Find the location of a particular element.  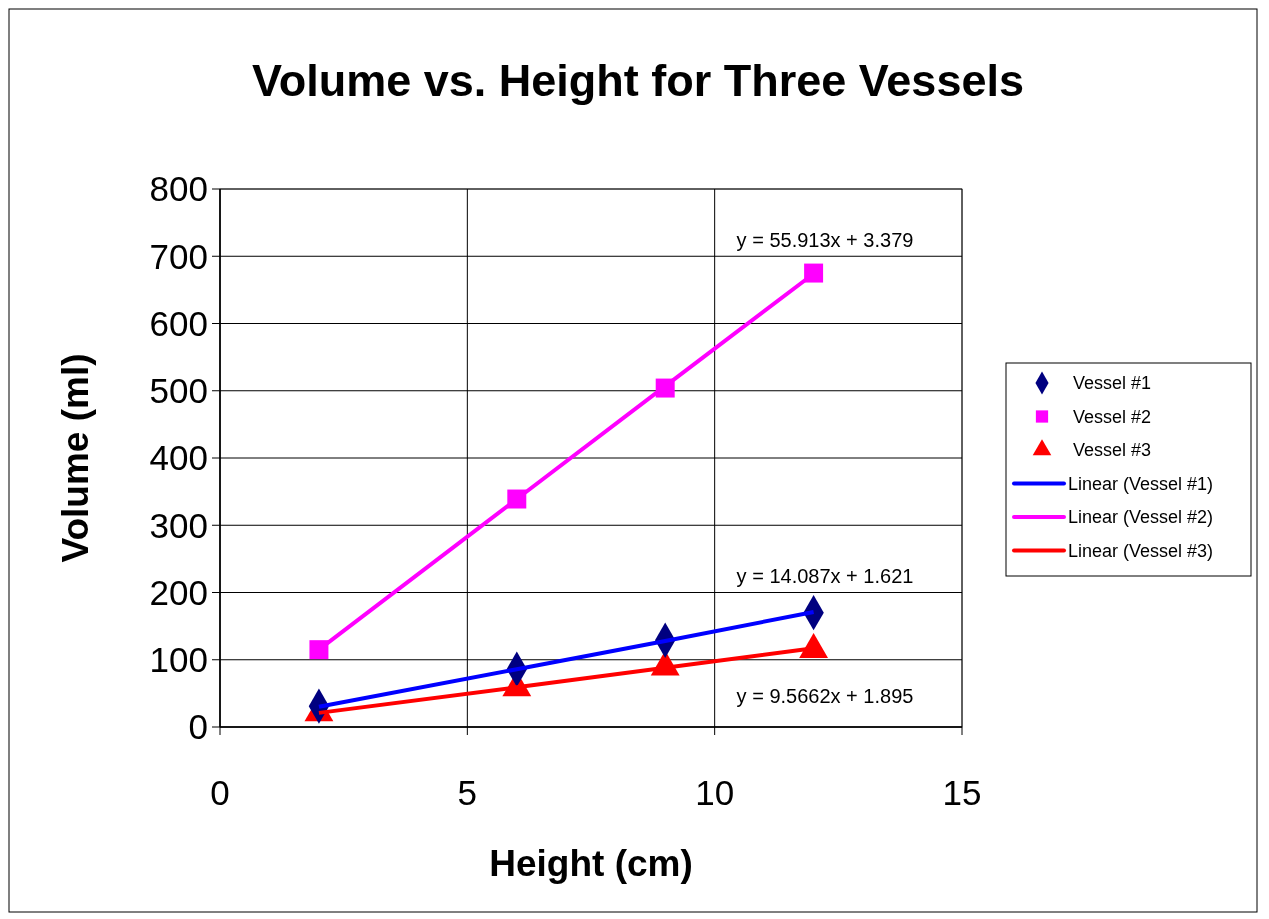

y-tick-label: 600 is located at coordinates (178, 323).